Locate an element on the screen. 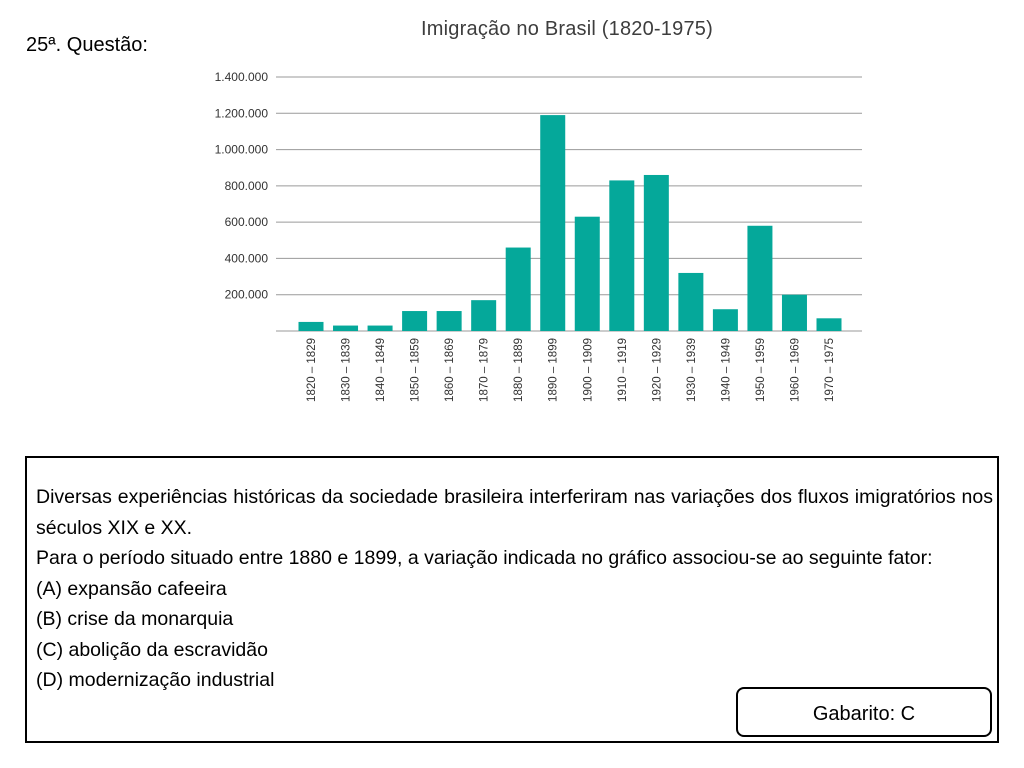  x-tick-label: 1960 – 1969 is located at coordinates (795, 370).